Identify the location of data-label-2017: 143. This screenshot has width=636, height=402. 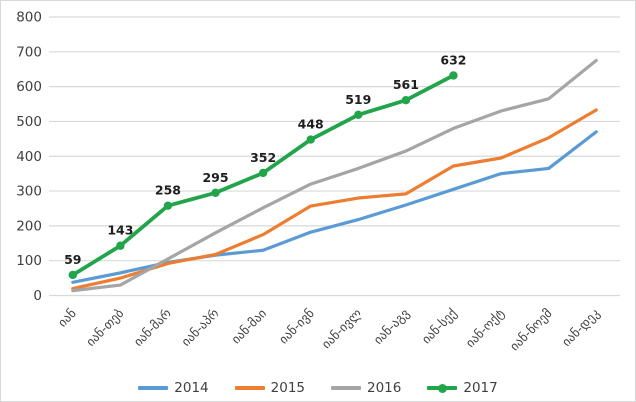
(120, 230).